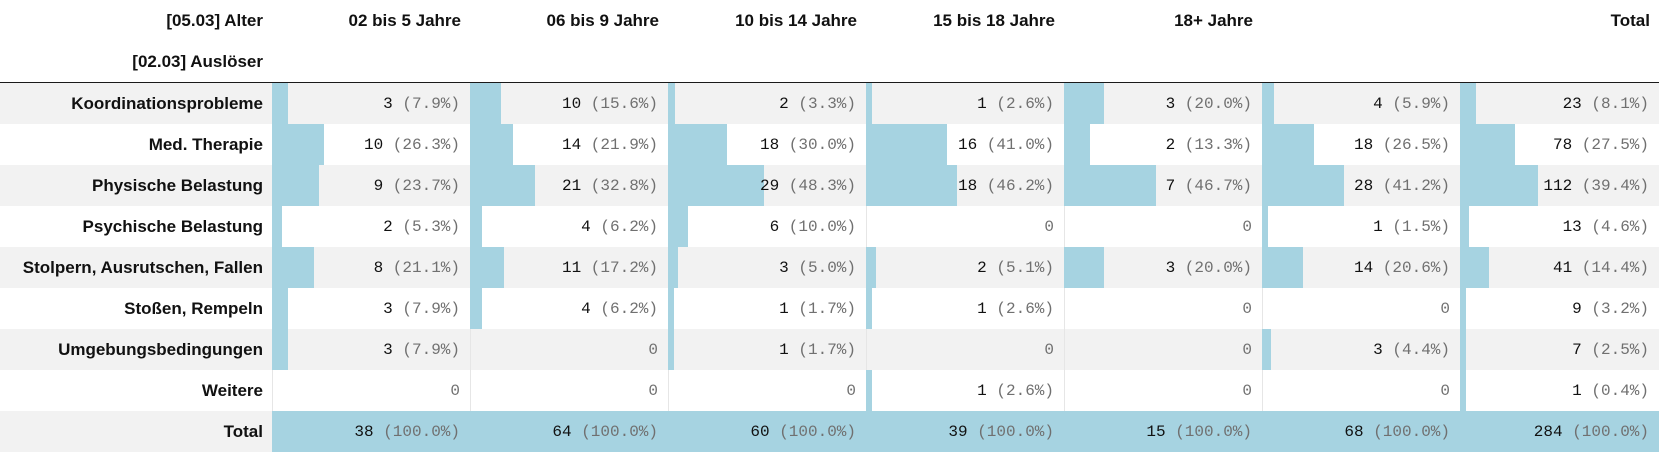  Describe the element at coordinates (1559, 390) in the screenshot. I see `table-cell: 1 (0.4%)` at that location.